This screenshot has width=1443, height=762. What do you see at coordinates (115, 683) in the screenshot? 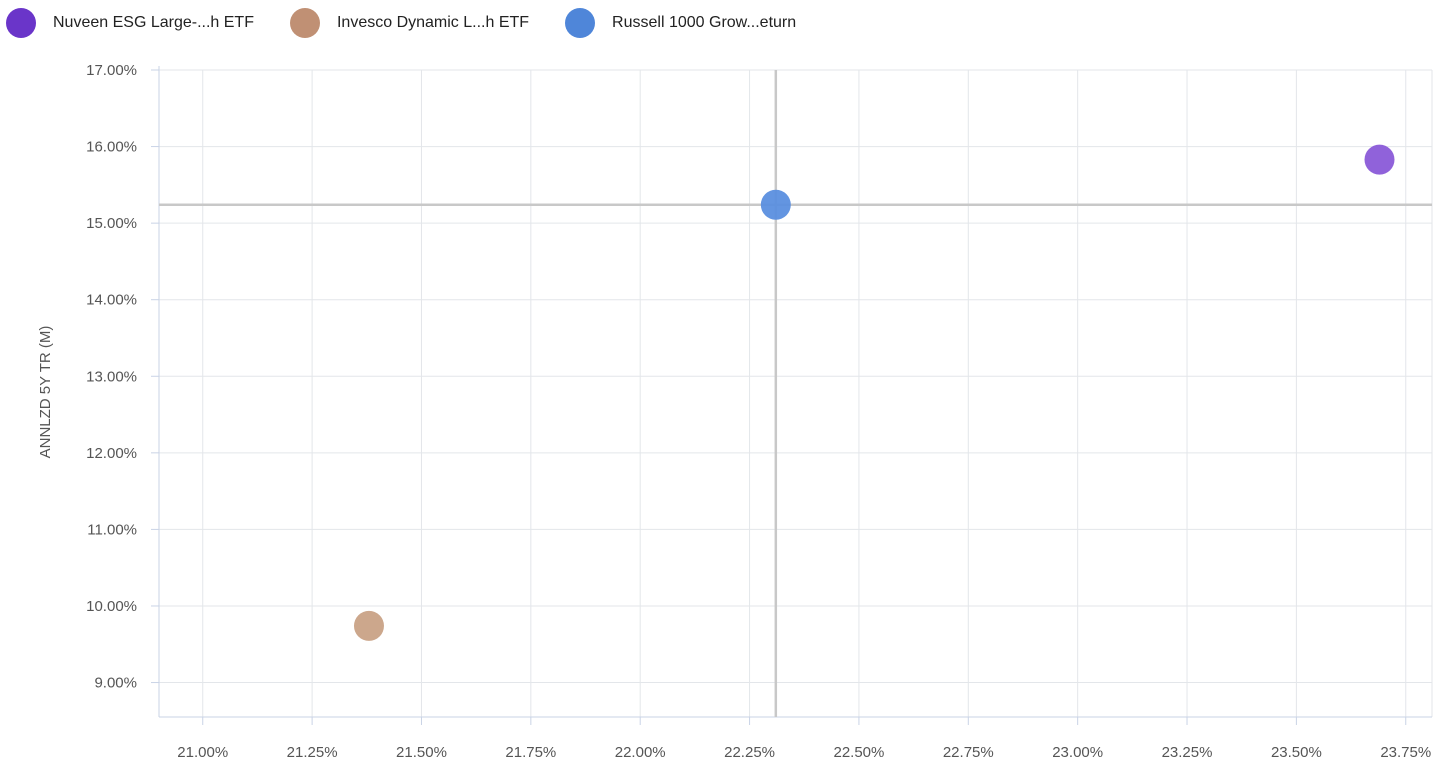
I see `y-tick-label: 9.00%` at bounding box center [115, 683].